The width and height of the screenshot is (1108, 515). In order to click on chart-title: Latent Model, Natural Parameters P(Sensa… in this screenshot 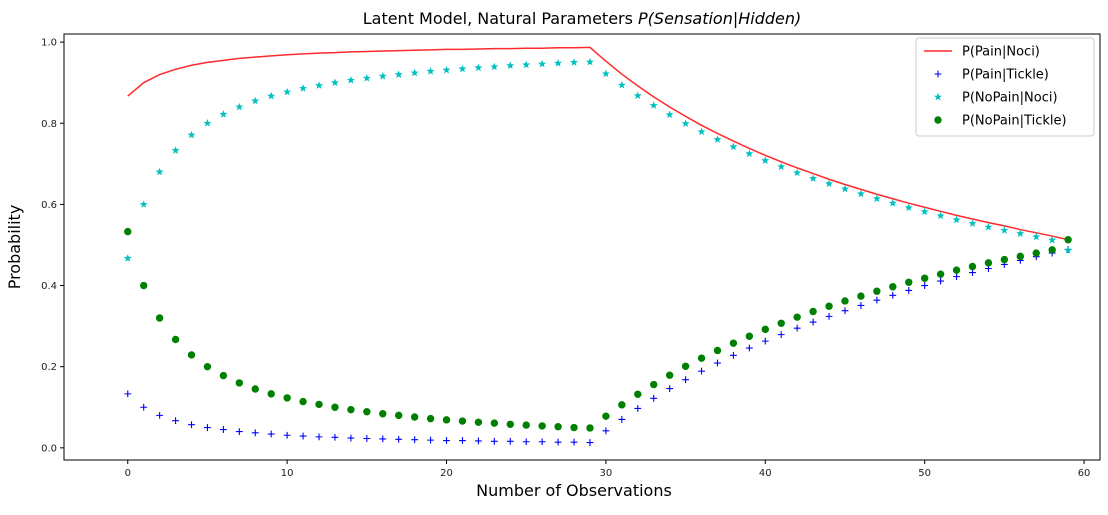, I will do `click(582, 18)`.